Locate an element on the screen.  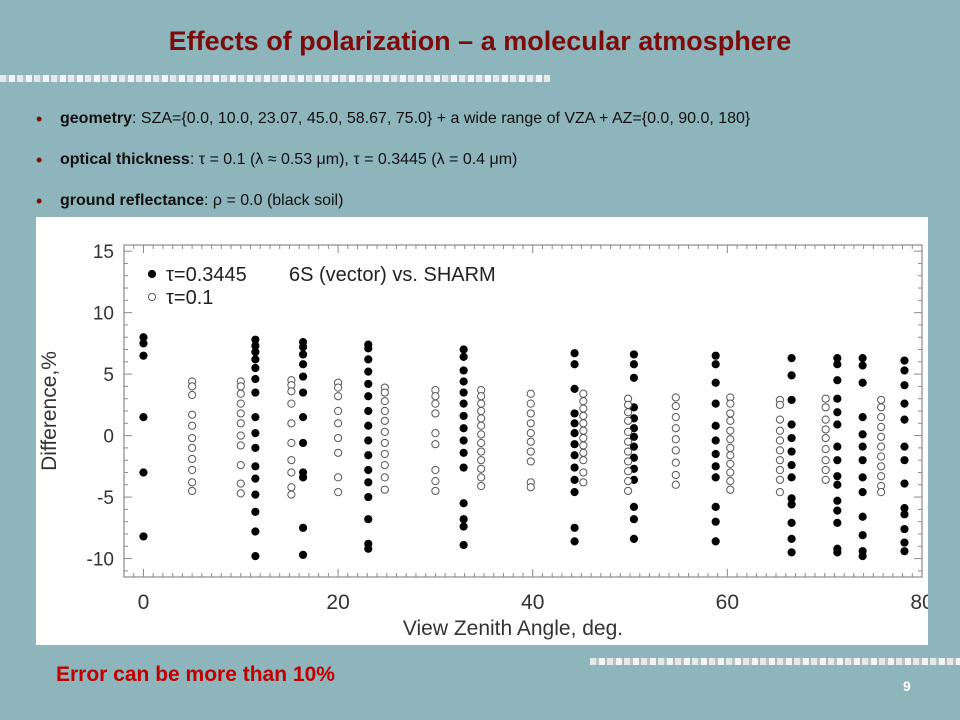
bullet-label: geometry is located at coordinates (96, 118).